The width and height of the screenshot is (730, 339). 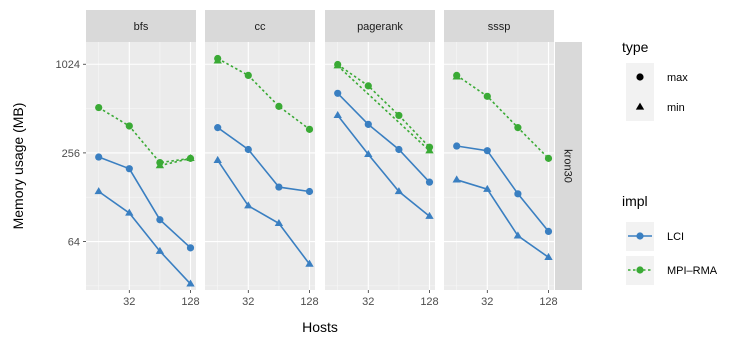 I want to click on x-axis-title: Hosts, so click(x=320, y=327).